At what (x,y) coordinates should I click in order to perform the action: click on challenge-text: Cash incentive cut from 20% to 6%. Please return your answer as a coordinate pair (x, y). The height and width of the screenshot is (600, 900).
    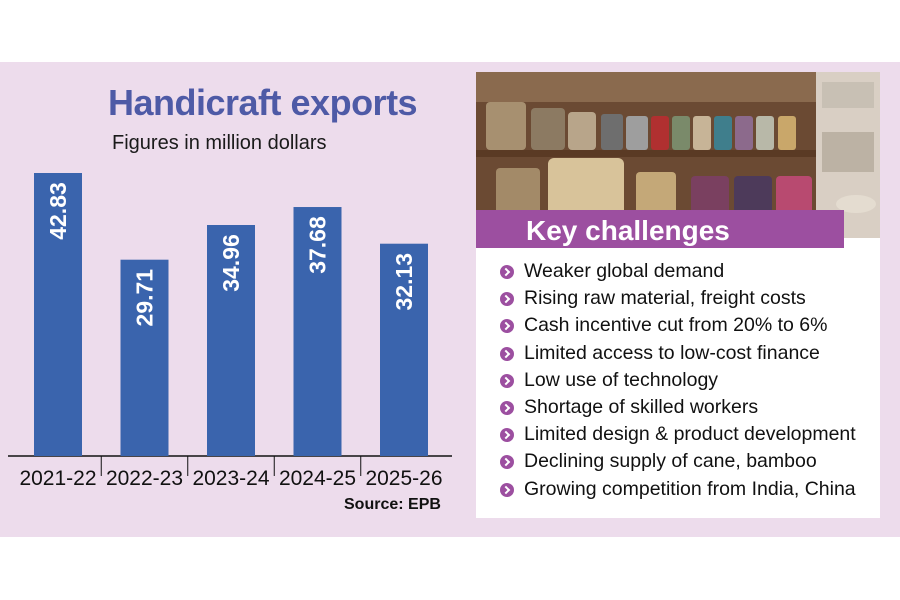
    Looking at the image, I should click on (676, 325).